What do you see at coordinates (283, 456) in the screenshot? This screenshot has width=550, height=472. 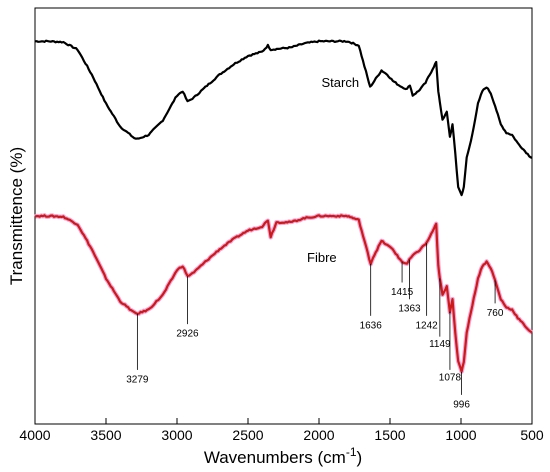 I see `x-axis-title: Wavenumbers (cm-1)` at bounding box center [283, 456].